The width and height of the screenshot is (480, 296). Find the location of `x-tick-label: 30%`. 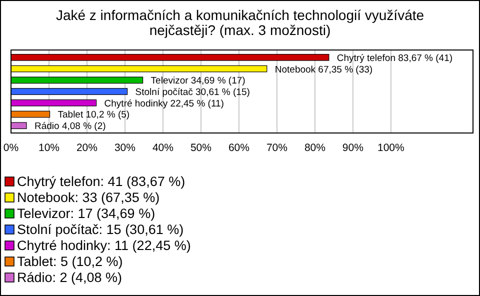

x-tick-label: 30% is located at coordinates (125, 148).